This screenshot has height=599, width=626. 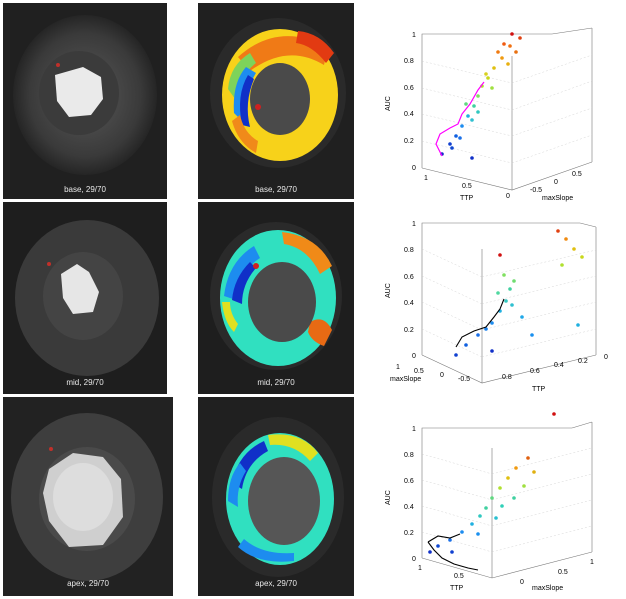 I want to click on perfusion-map-mid: mid, 29/70, so click(x=276, y=298).